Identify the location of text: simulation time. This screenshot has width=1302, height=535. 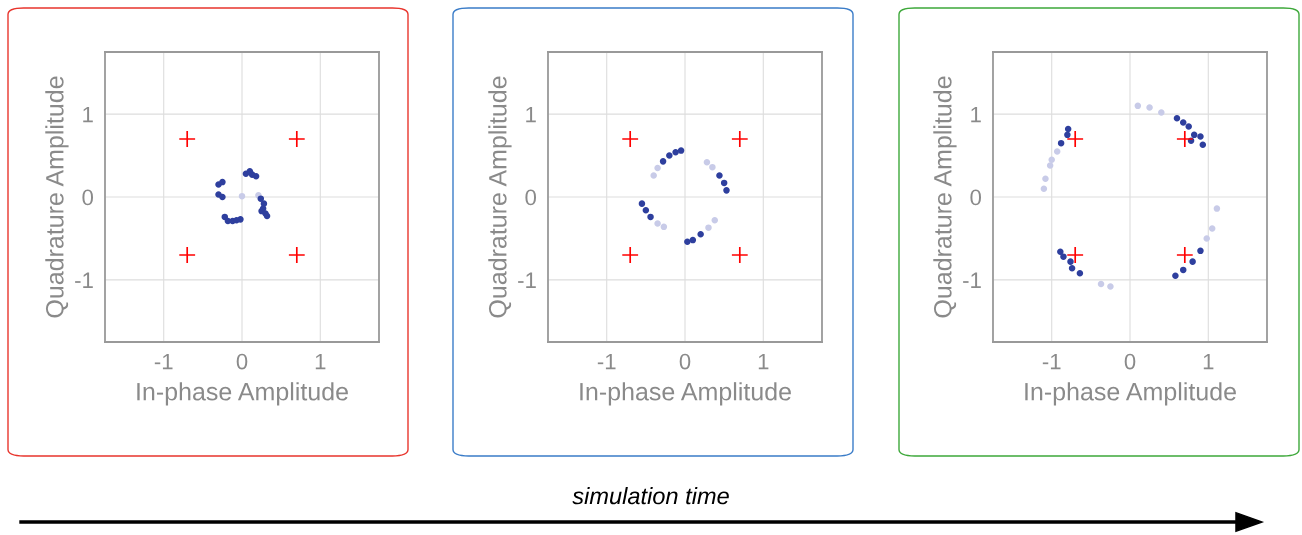
(650, 495).